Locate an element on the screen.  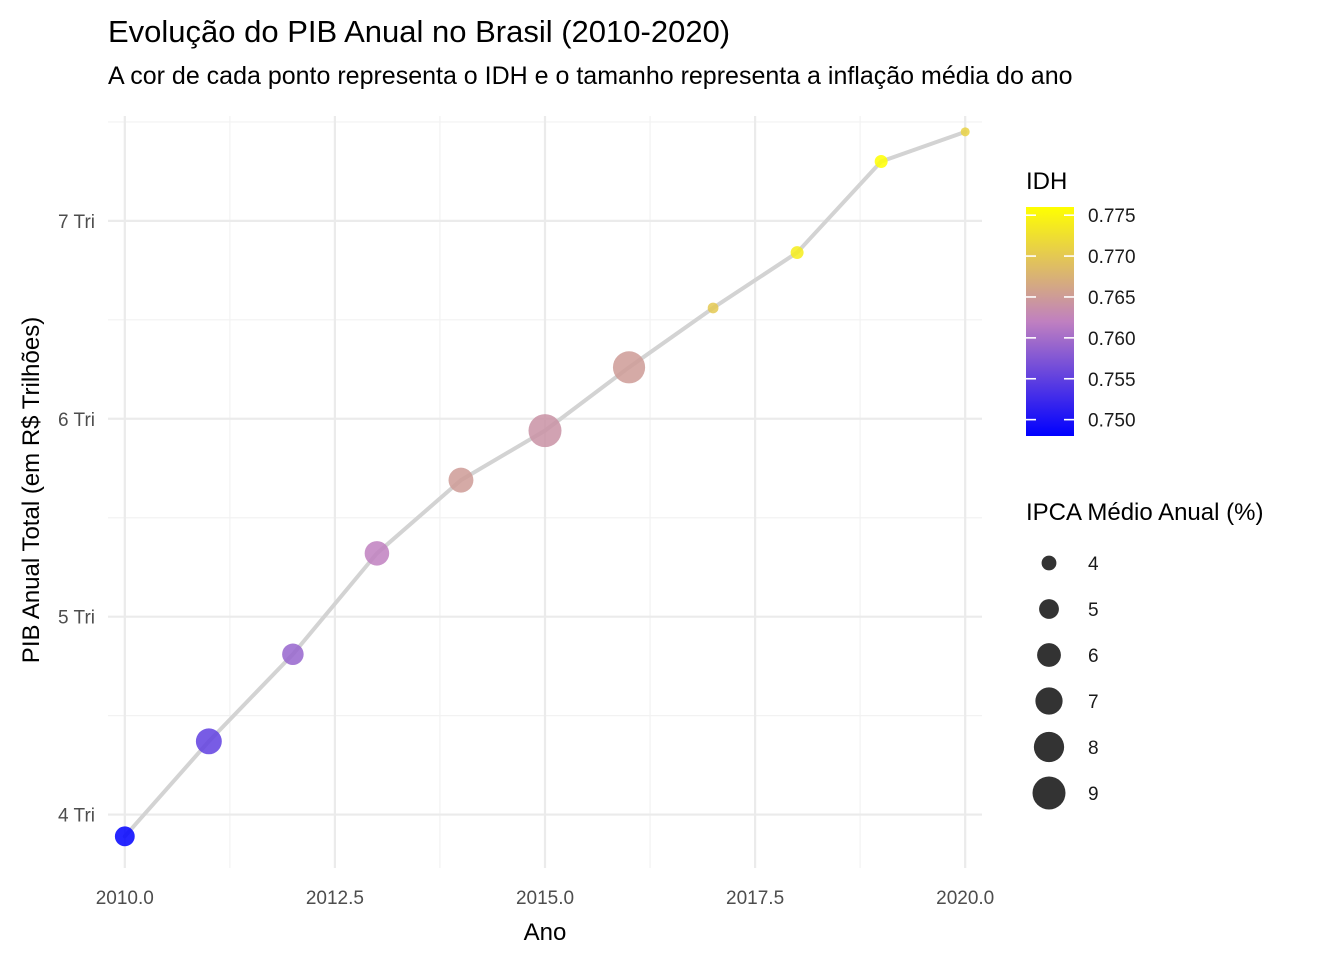
size-legend-label: 9 is located at coordinates (1093, 794).